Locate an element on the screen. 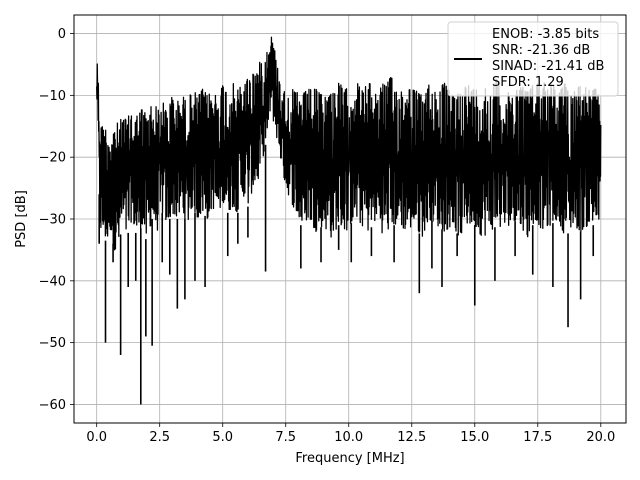  y-tick-label: −50 is located at coordinates (52, 343).